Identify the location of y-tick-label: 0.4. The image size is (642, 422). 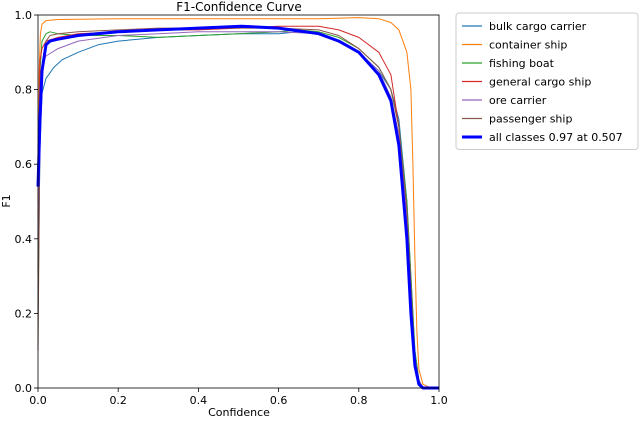
(24, 239).